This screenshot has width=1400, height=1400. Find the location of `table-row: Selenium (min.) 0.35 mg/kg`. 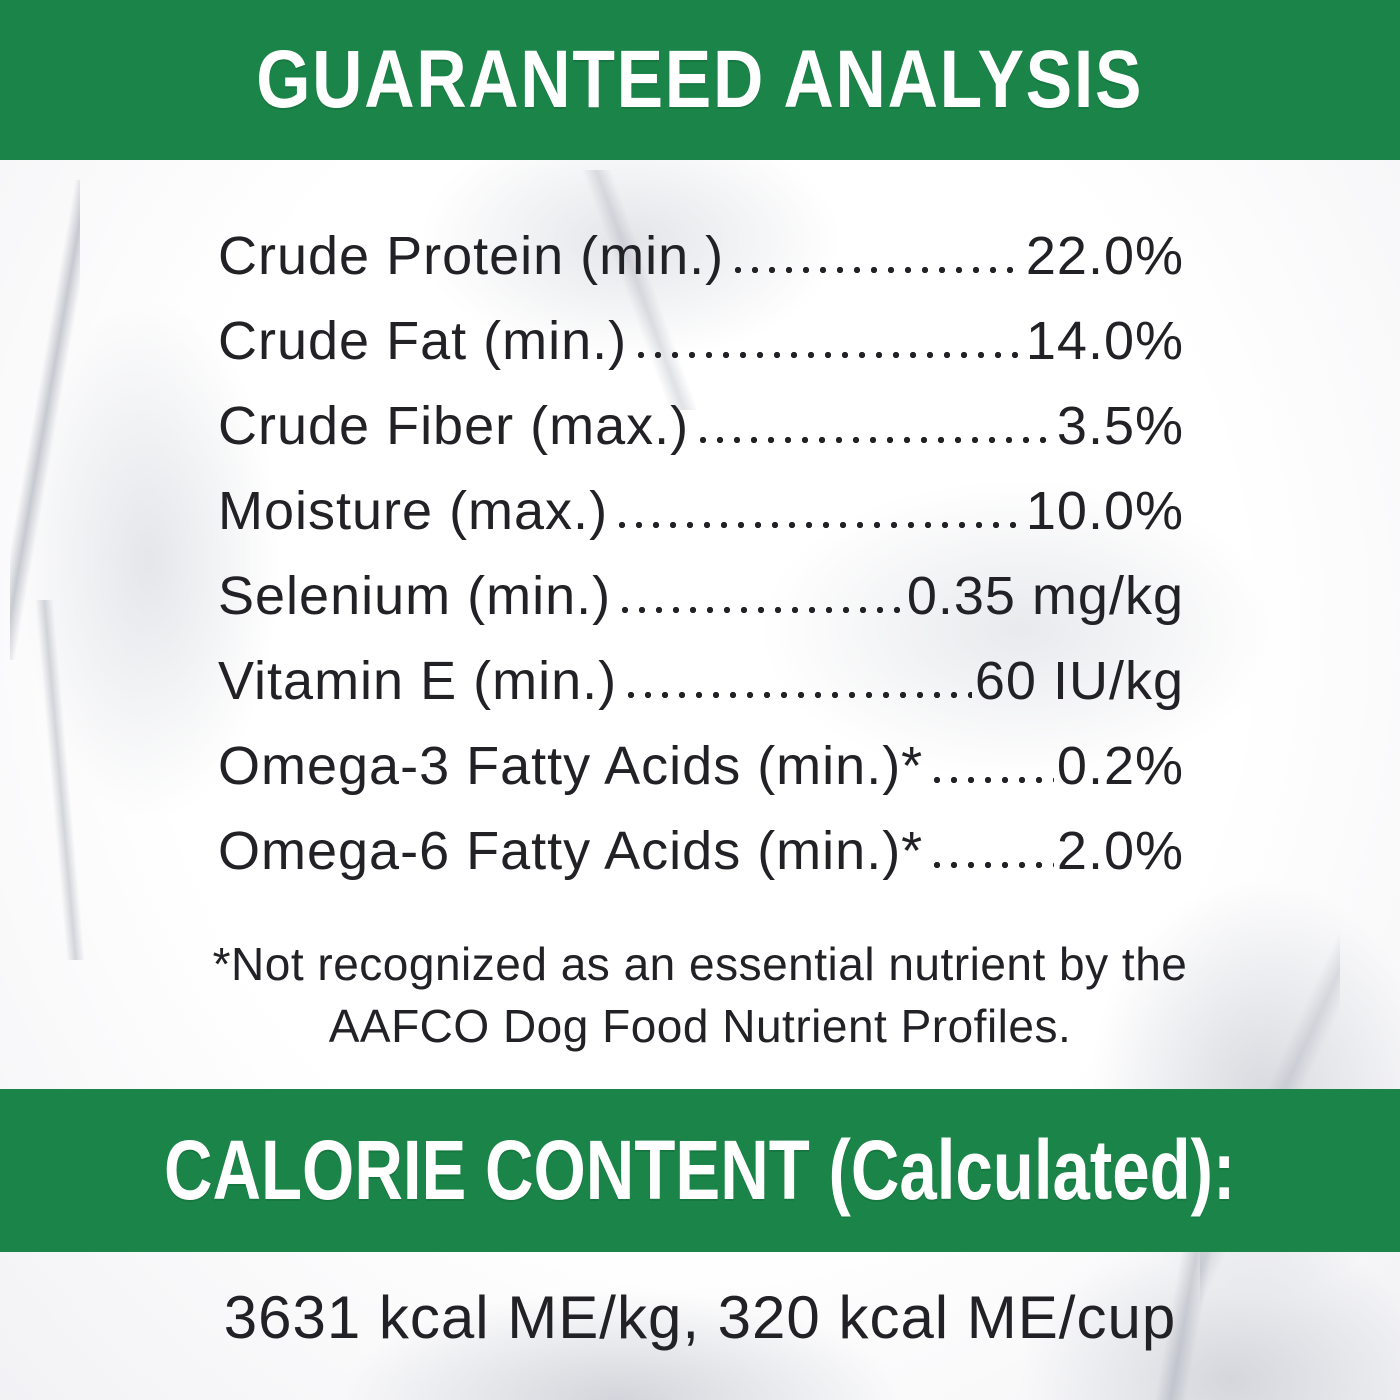

table-row: Selenium (min.) 0.35 mg/kg is located at coordinates (701, 584).